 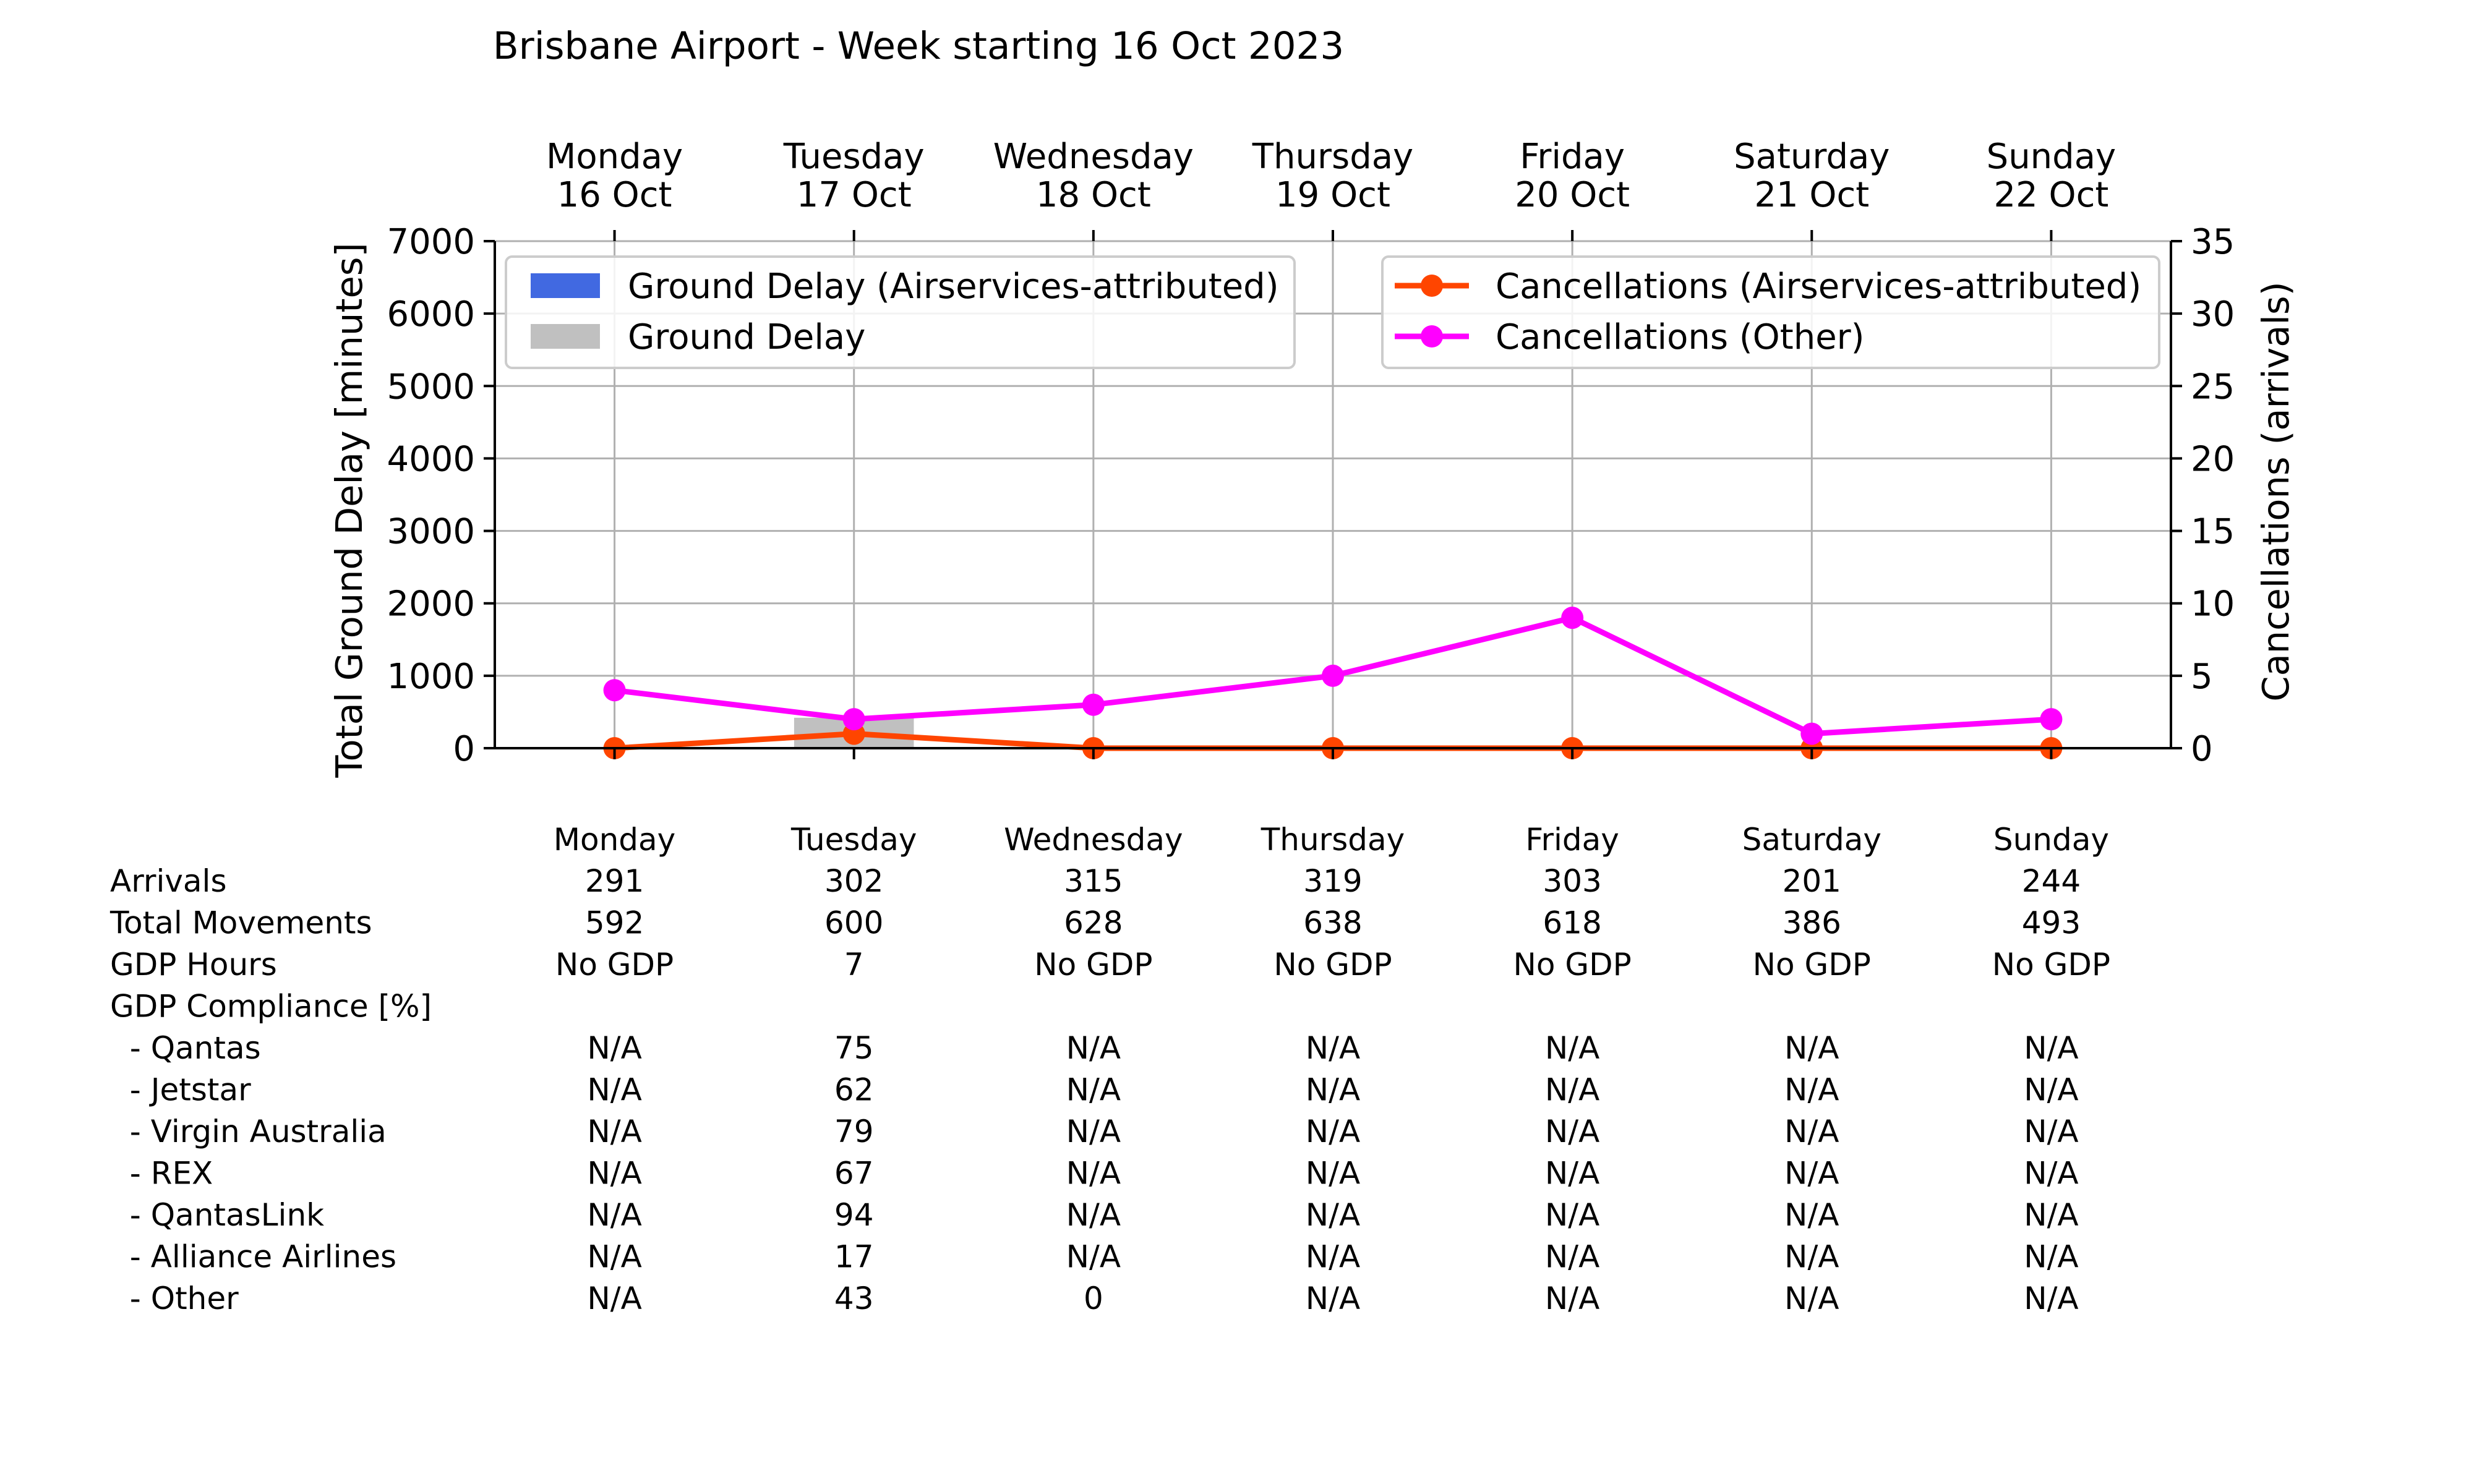 I want to click on table-cell: 302, so click(x=853, y=881).